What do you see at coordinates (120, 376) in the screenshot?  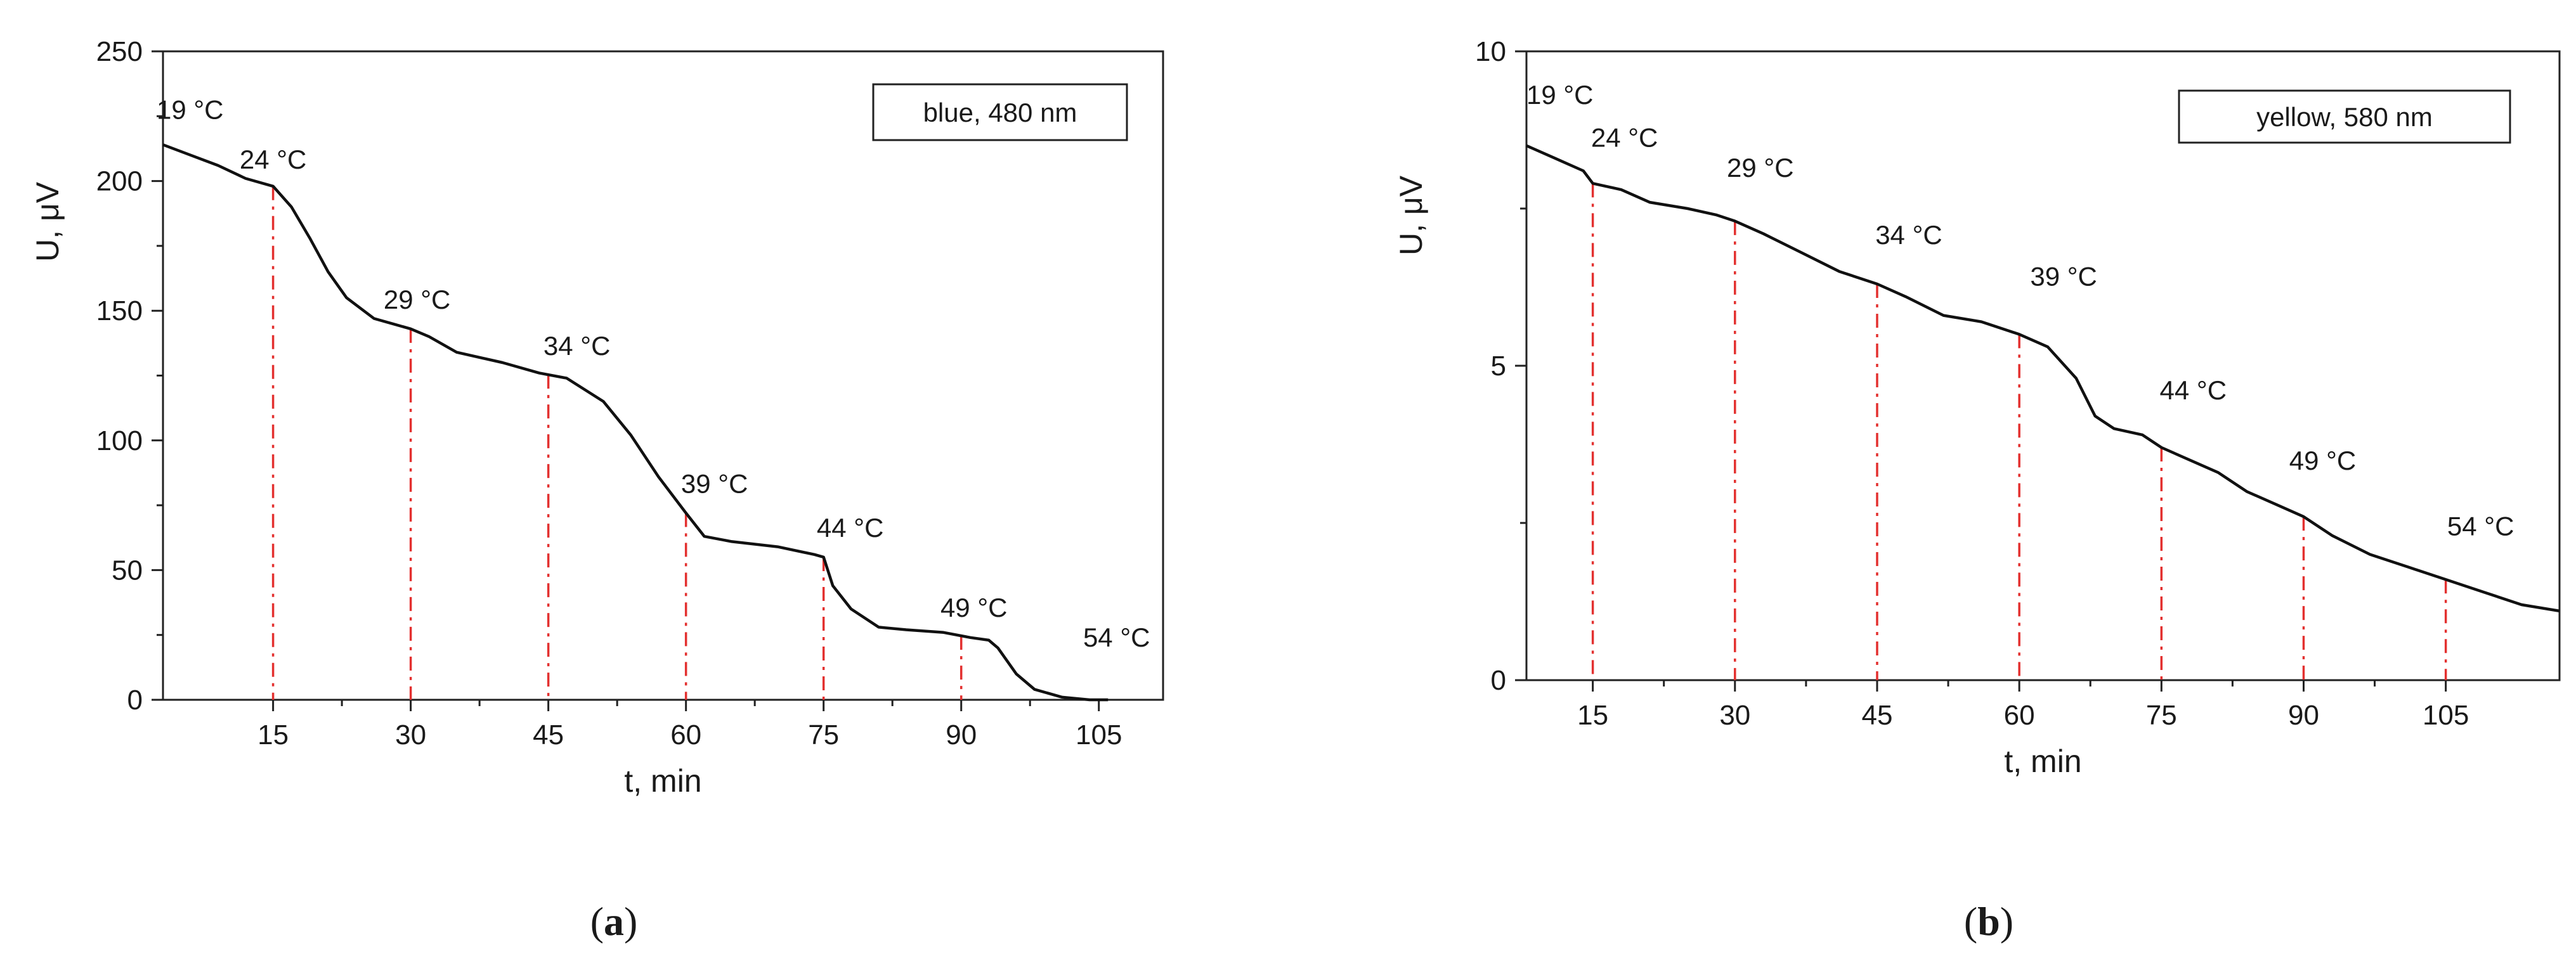 I see `y-tick-labels-a: 0 50 100 150 200 250` at bounding box center [120, 376].